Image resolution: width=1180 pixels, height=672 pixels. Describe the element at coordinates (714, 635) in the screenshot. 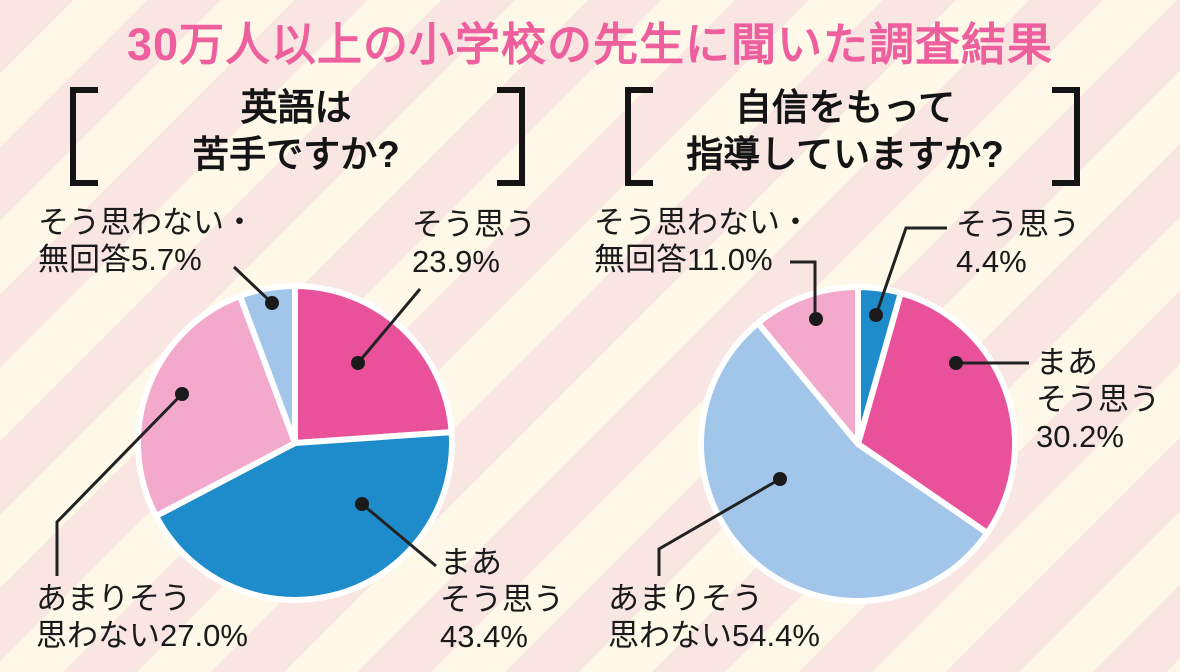

I see `callout-line: 思わない54.4%` at that location.